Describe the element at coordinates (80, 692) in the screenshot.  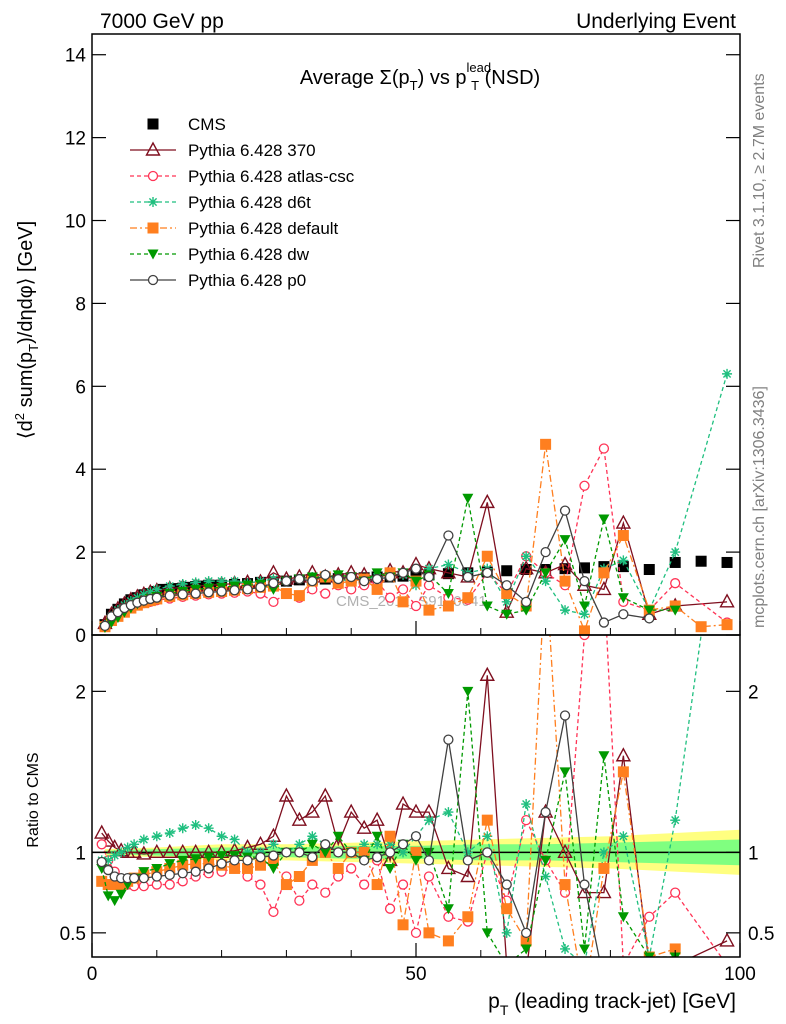
I see `ratio-ytick-label-2: 2` at that location.